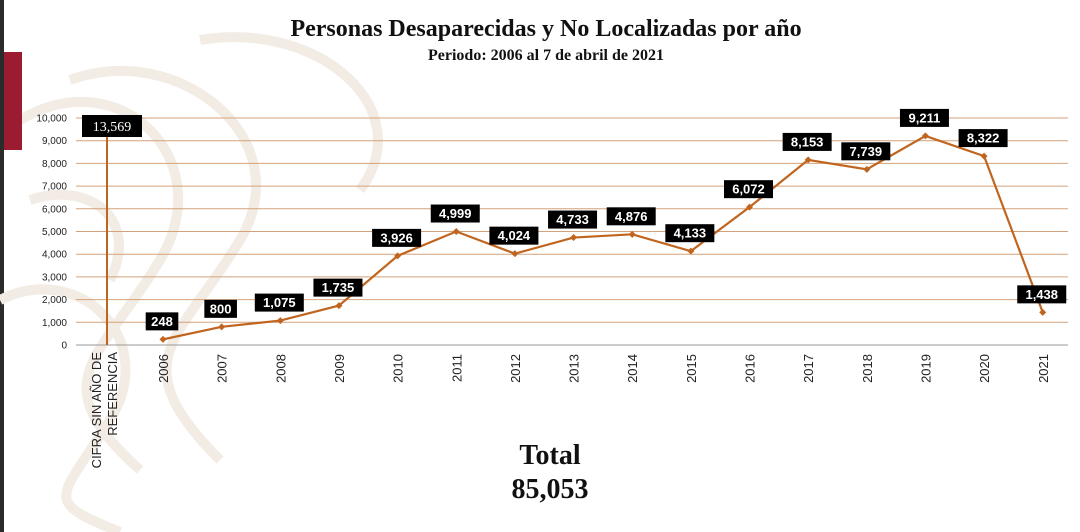 This screenshot has height=532, width=1080. What do you see at coordinates (64, 346) in the screenshot?
I see `y-tick-label: 0` at bounding box center [64, 346].